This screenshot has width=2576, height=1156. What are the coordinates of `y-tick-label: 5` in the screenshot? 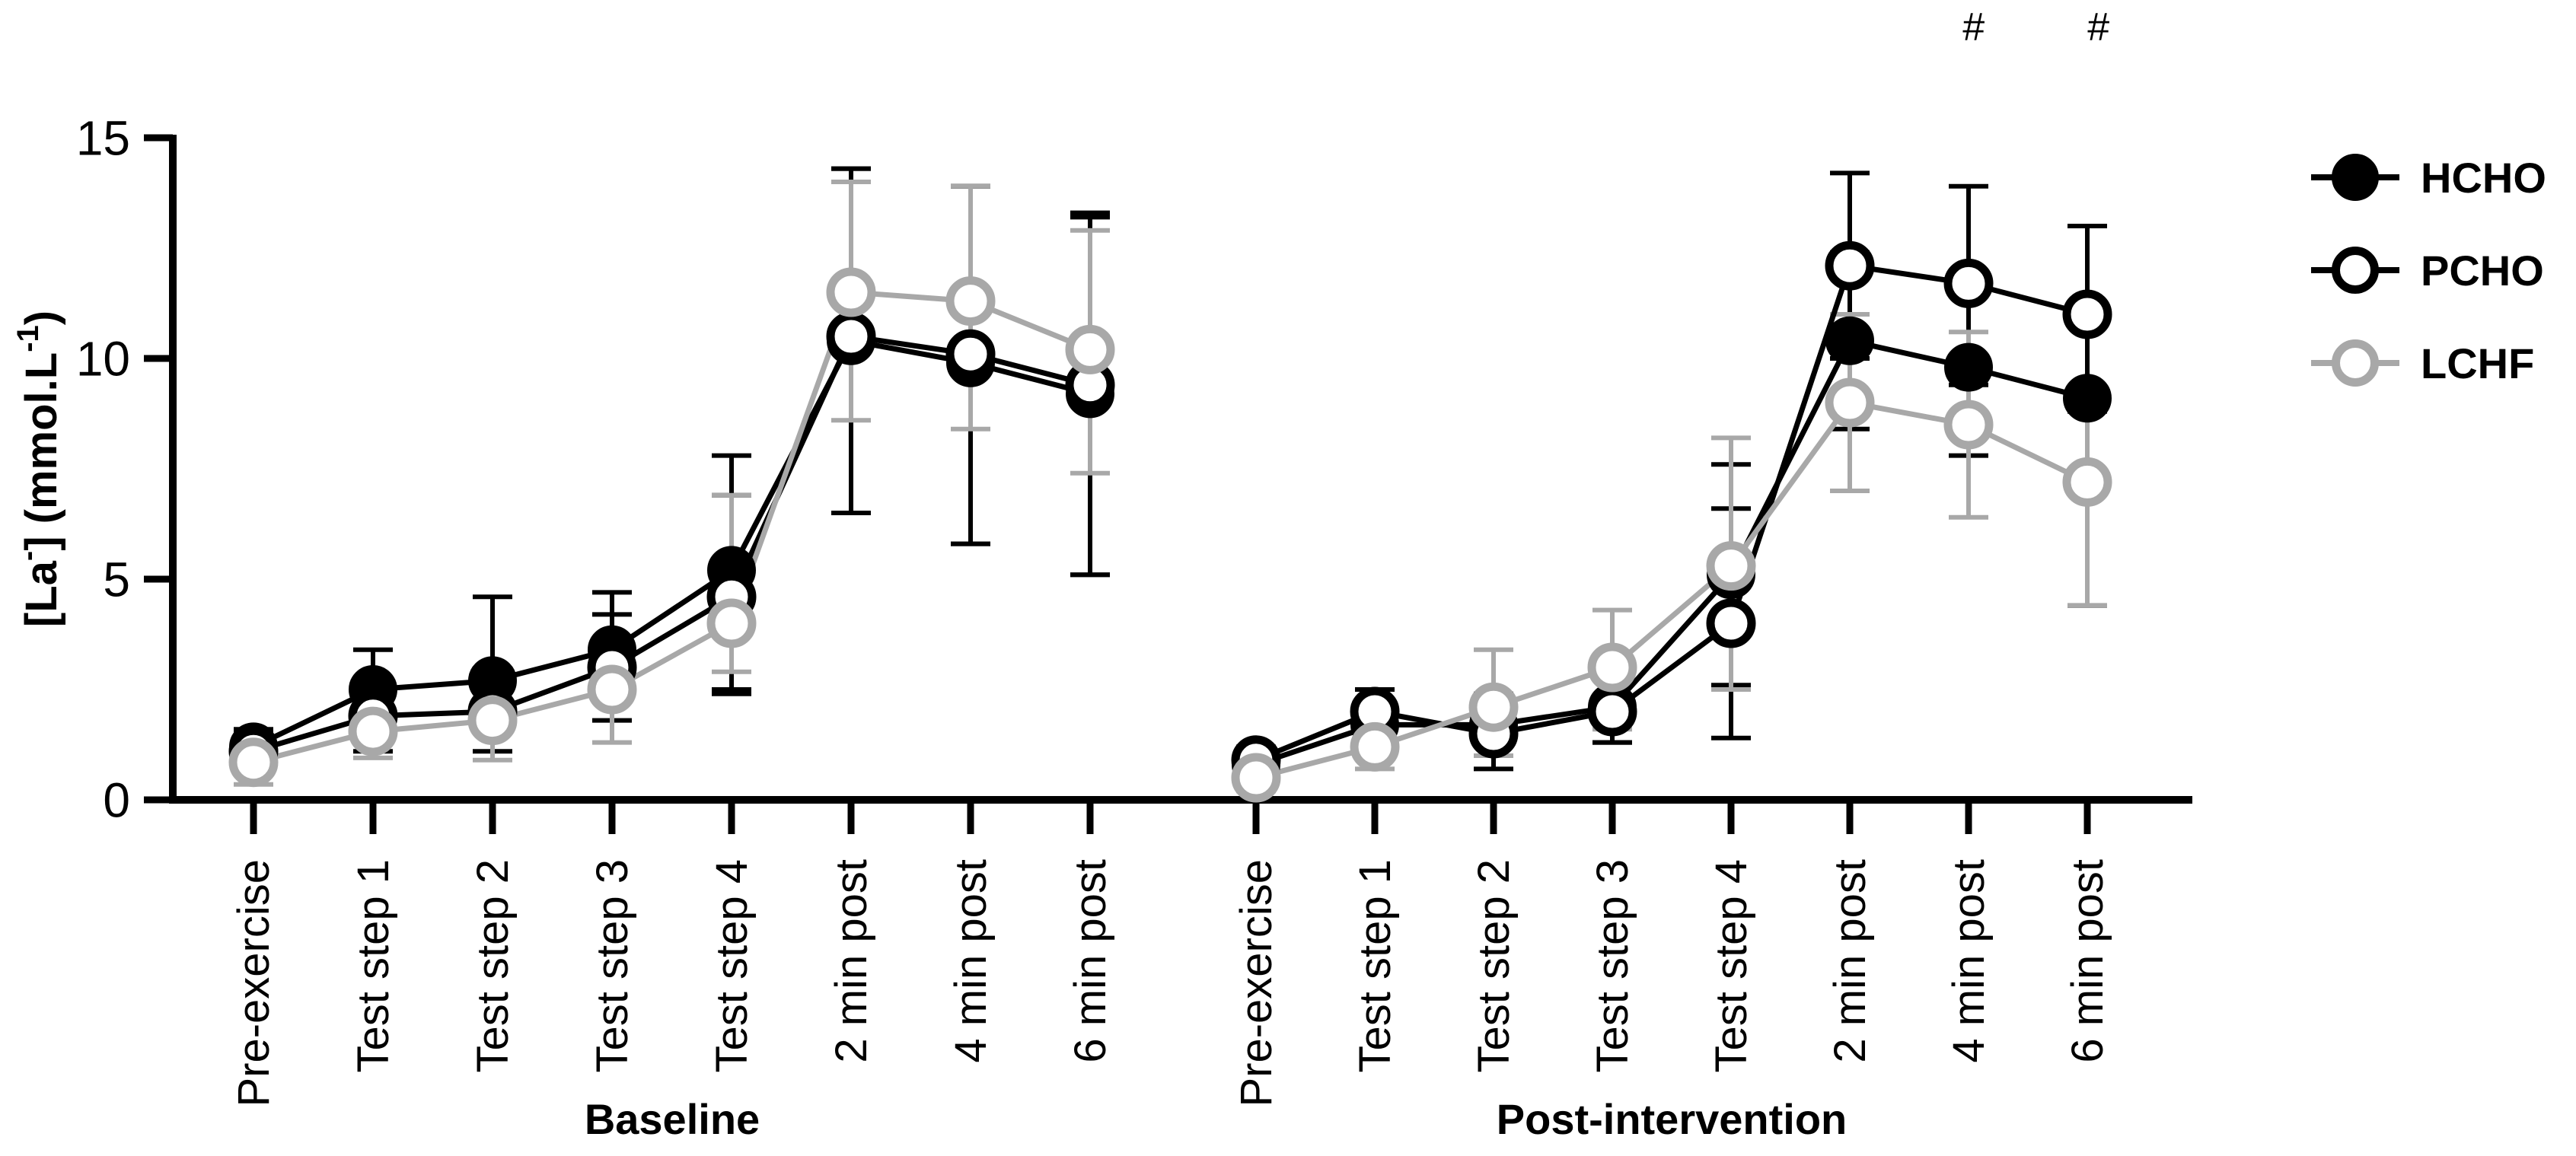 It's located at (116, 579).